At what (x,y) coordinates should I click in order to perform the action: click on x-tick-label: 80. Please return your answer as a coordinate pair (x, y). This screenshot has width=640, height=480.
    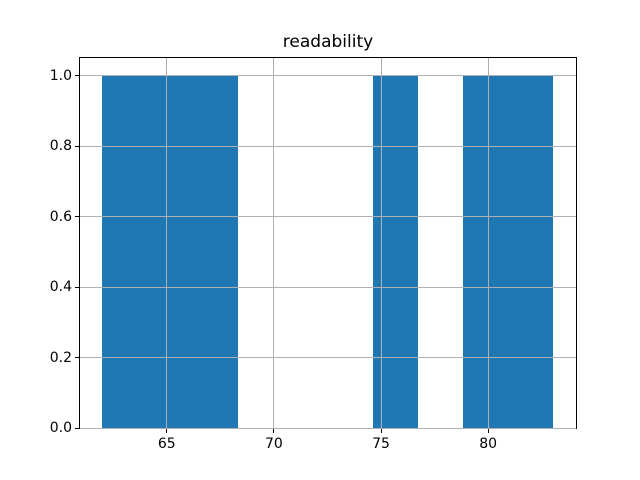
    Looking at the image, I should click on (488, 444).